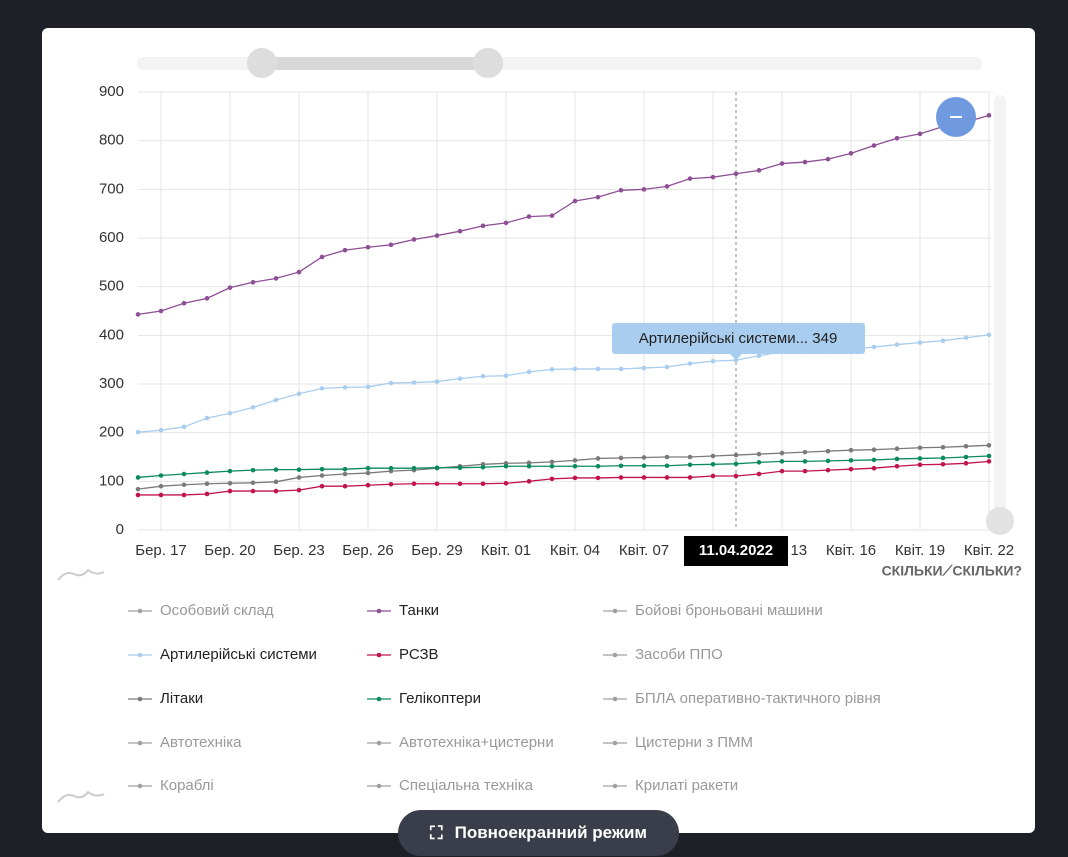 The height and width of the screenshot is (857, 1068). Describe the element at coordinates (181, 698) in the screenshot. I see `legend-label: Літаки` at that location.